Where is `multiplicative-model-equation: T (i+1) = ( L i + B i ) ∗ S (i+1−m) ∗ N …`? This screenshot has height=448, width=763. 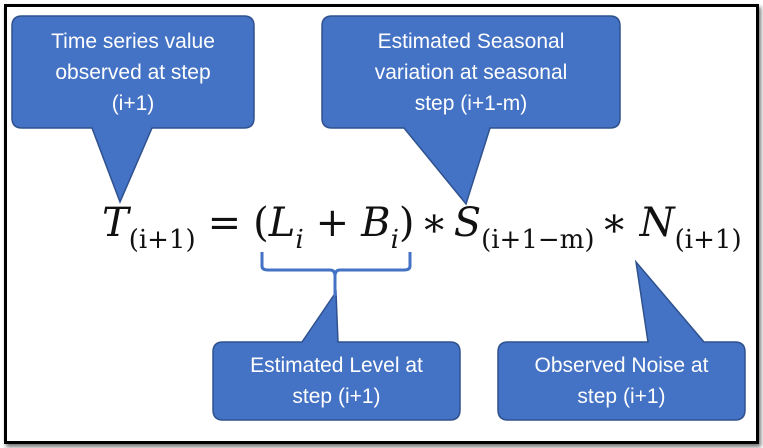 multiplicative-model-equation: T (i+1) = ( L i + B i ) ∗ S (i+1−m) ∗ N … is located at coordinates (422, 227).